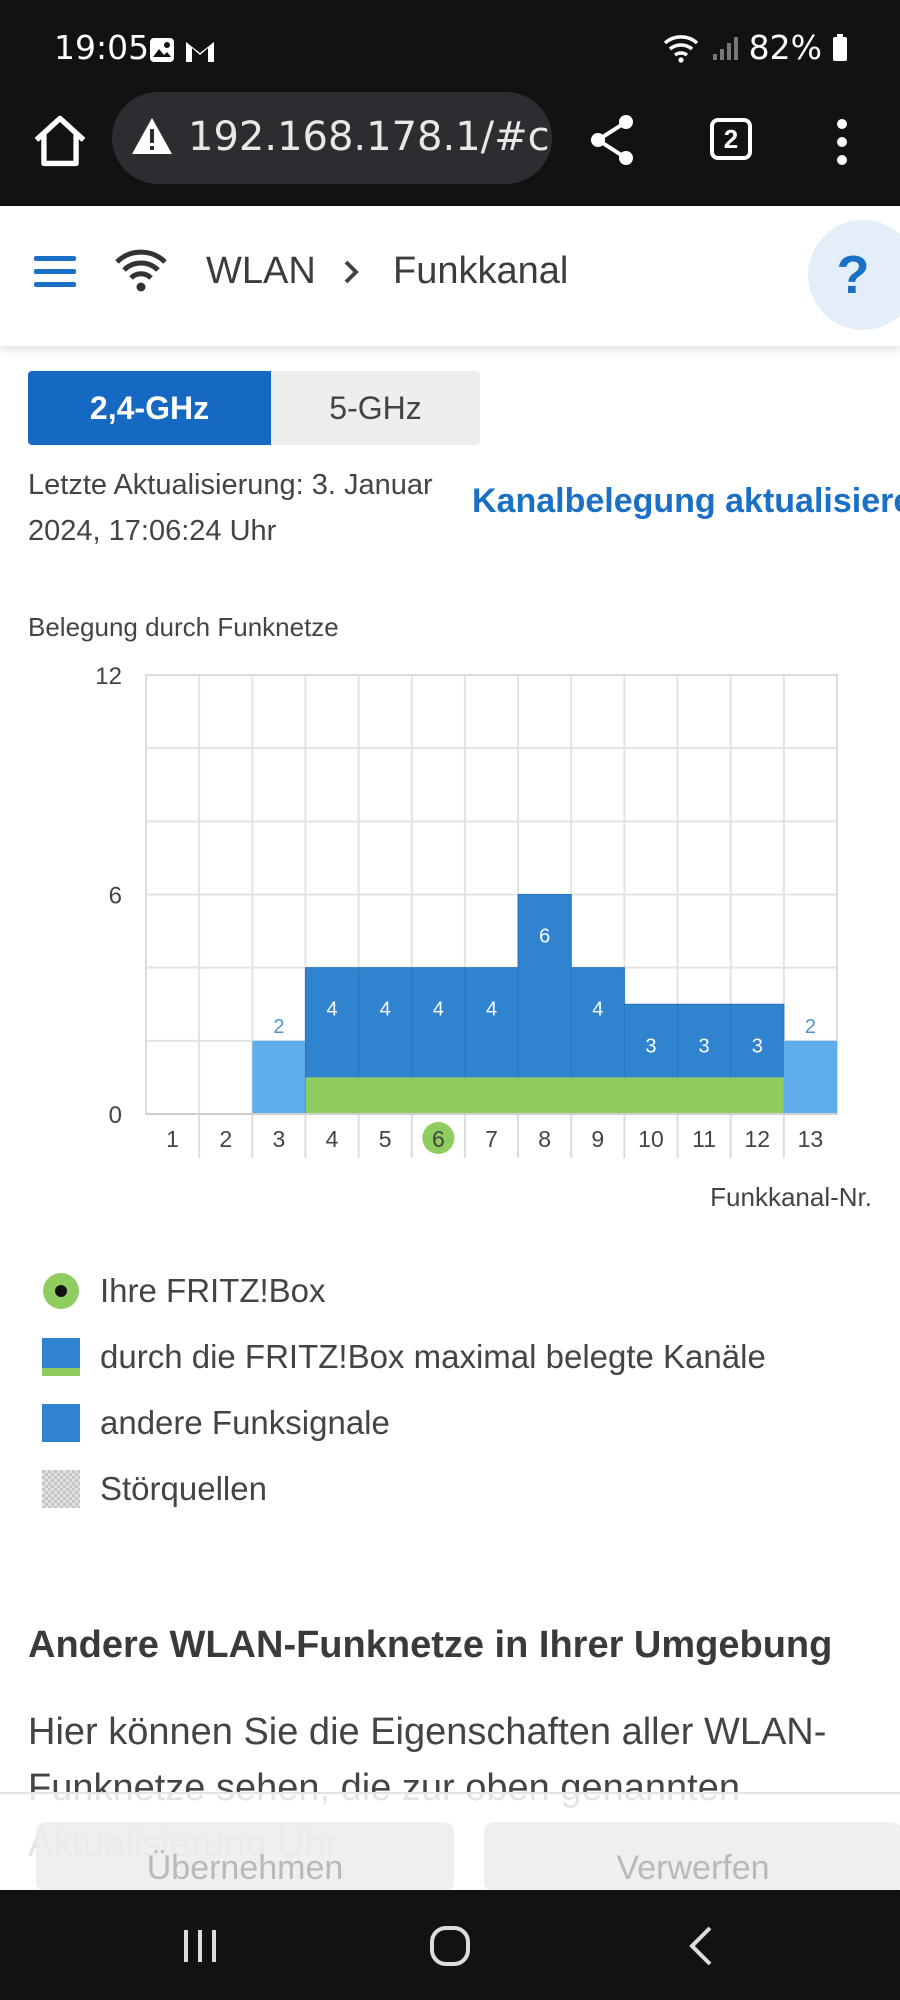 The image size is (900, 2000). What do you see at coordinates (182, 50) in the screenshot?
I see `notification-icons` at bounding box center [182, 50].